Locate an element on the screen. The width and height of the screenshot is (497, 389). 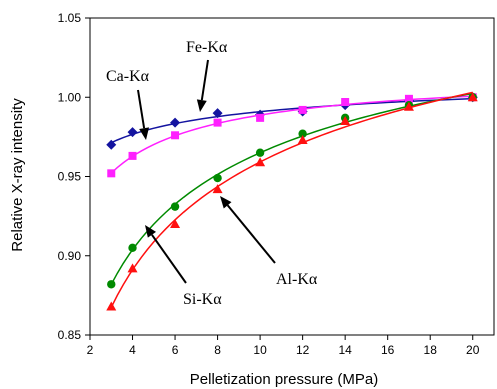
y-axis: 0.85 0.90 0.95 1.00 1.05 is located at coordinates (74, 176).